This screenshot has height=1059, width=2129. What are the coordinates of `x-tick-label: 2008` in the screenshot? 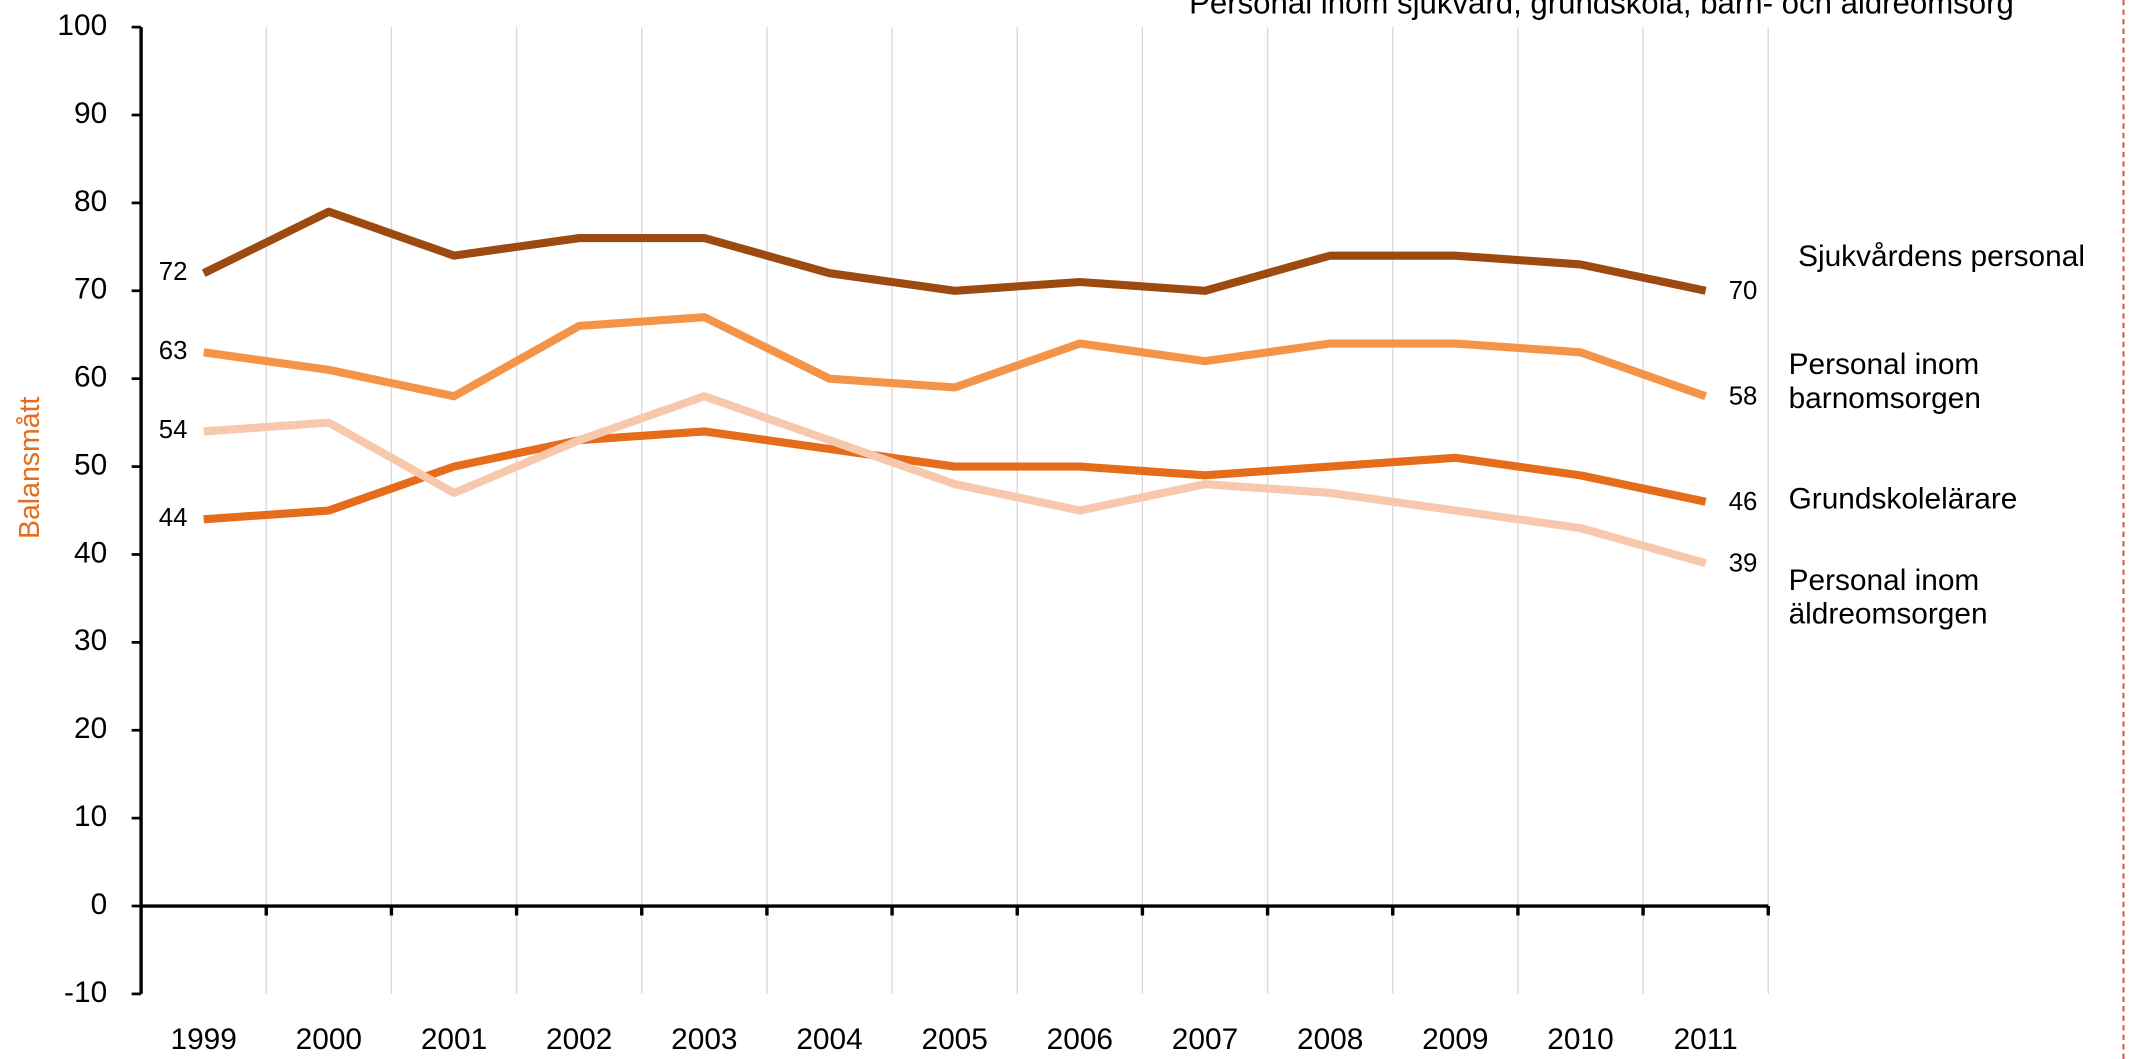 It's located at (1330, 1039).